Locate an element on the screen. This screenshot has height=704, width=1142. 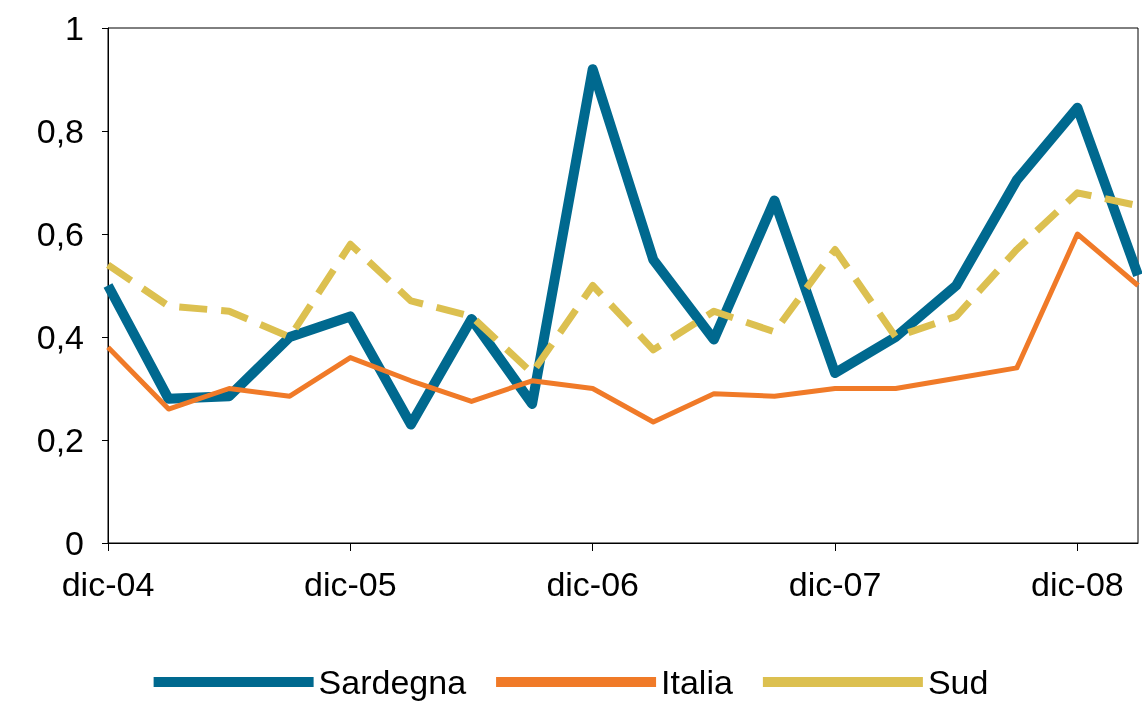
x-tick-label: dic-05 is located at coordinates (350, 584).